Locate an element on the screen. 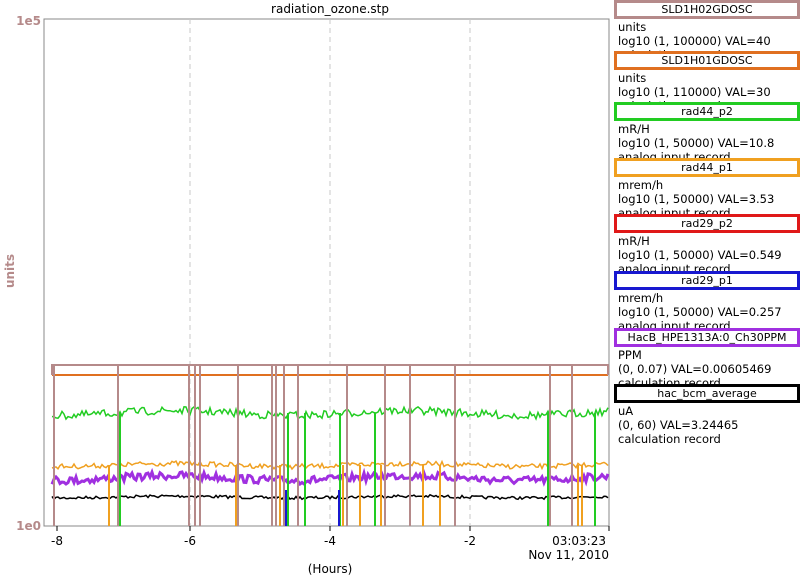 This screenshot has height=578, width=800. trace-rad44-p2 is located at coordinates (330, 412).